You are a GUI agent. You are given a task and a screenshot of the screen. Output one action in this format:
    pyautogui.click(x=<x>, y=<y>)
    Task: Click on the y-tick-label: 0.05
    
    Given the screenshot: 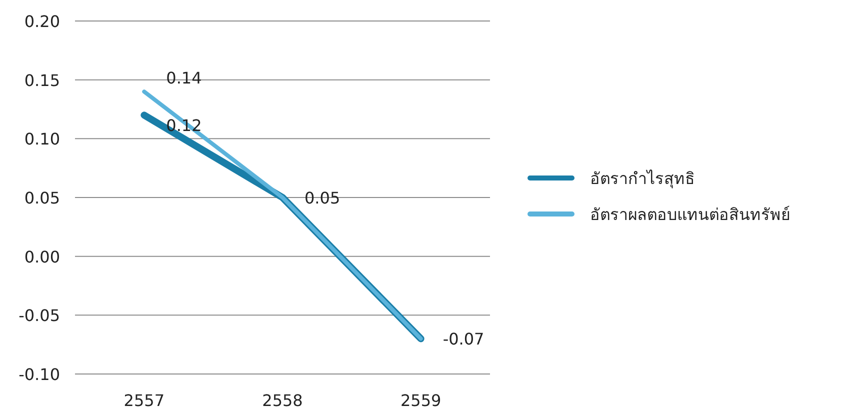 What is the action you would take?
    pyautogui.click(x=42, y=198)
    